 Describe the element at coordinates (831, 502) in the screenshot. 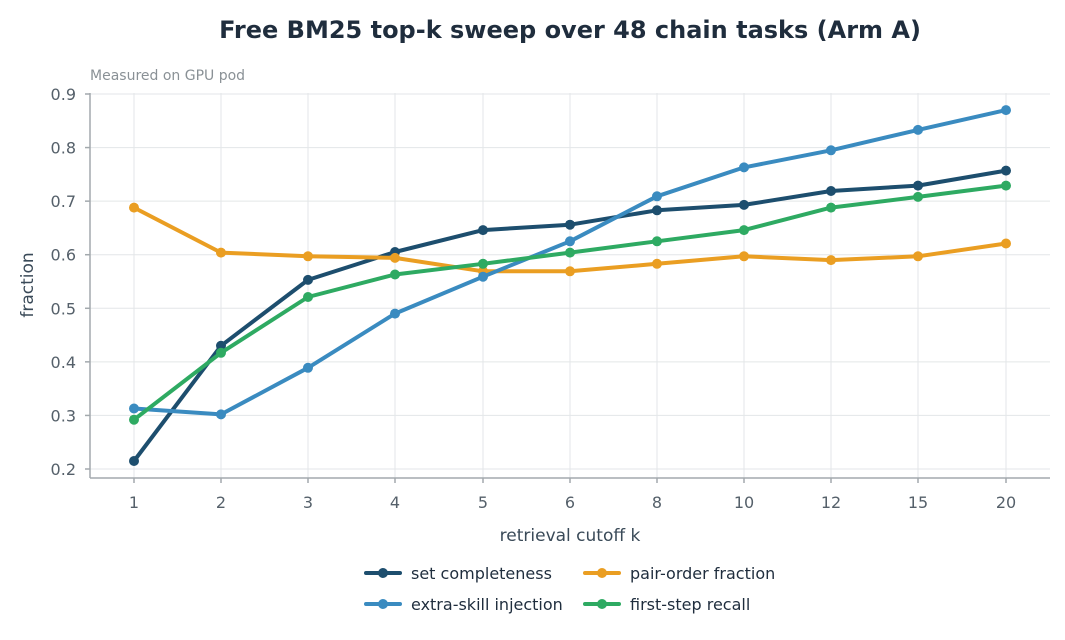

I see `x-tick-label: 12` at that location.